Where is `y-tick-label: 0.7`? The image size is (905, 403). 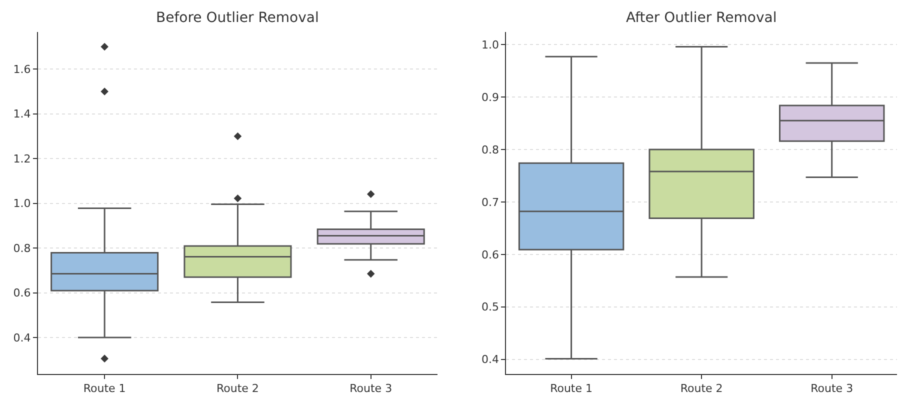 y-tick-label: 0.7 is located at coordinates (490, 202).